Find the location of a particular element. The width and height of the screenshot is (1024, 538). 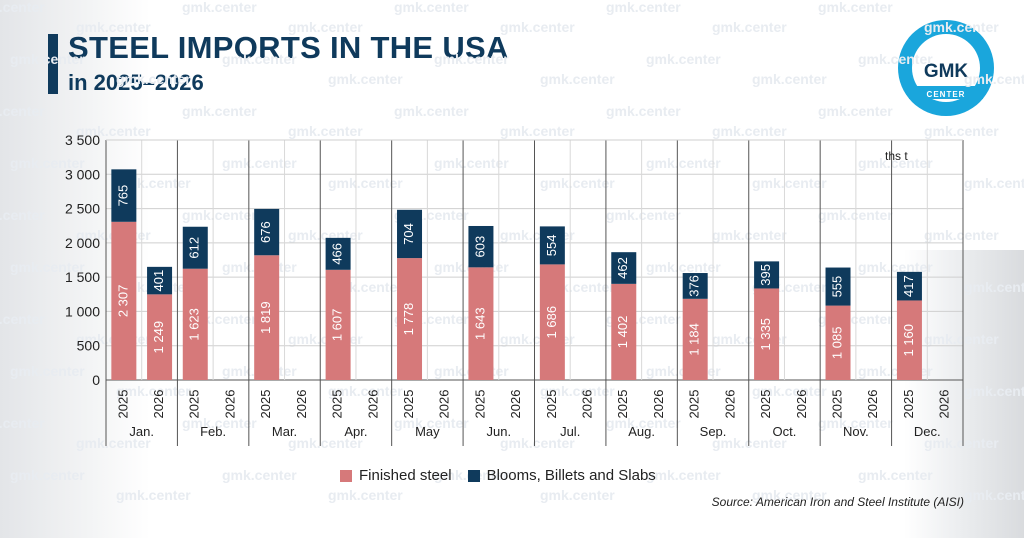

legend-swatch-blooms is located at coordinates (473, 475).